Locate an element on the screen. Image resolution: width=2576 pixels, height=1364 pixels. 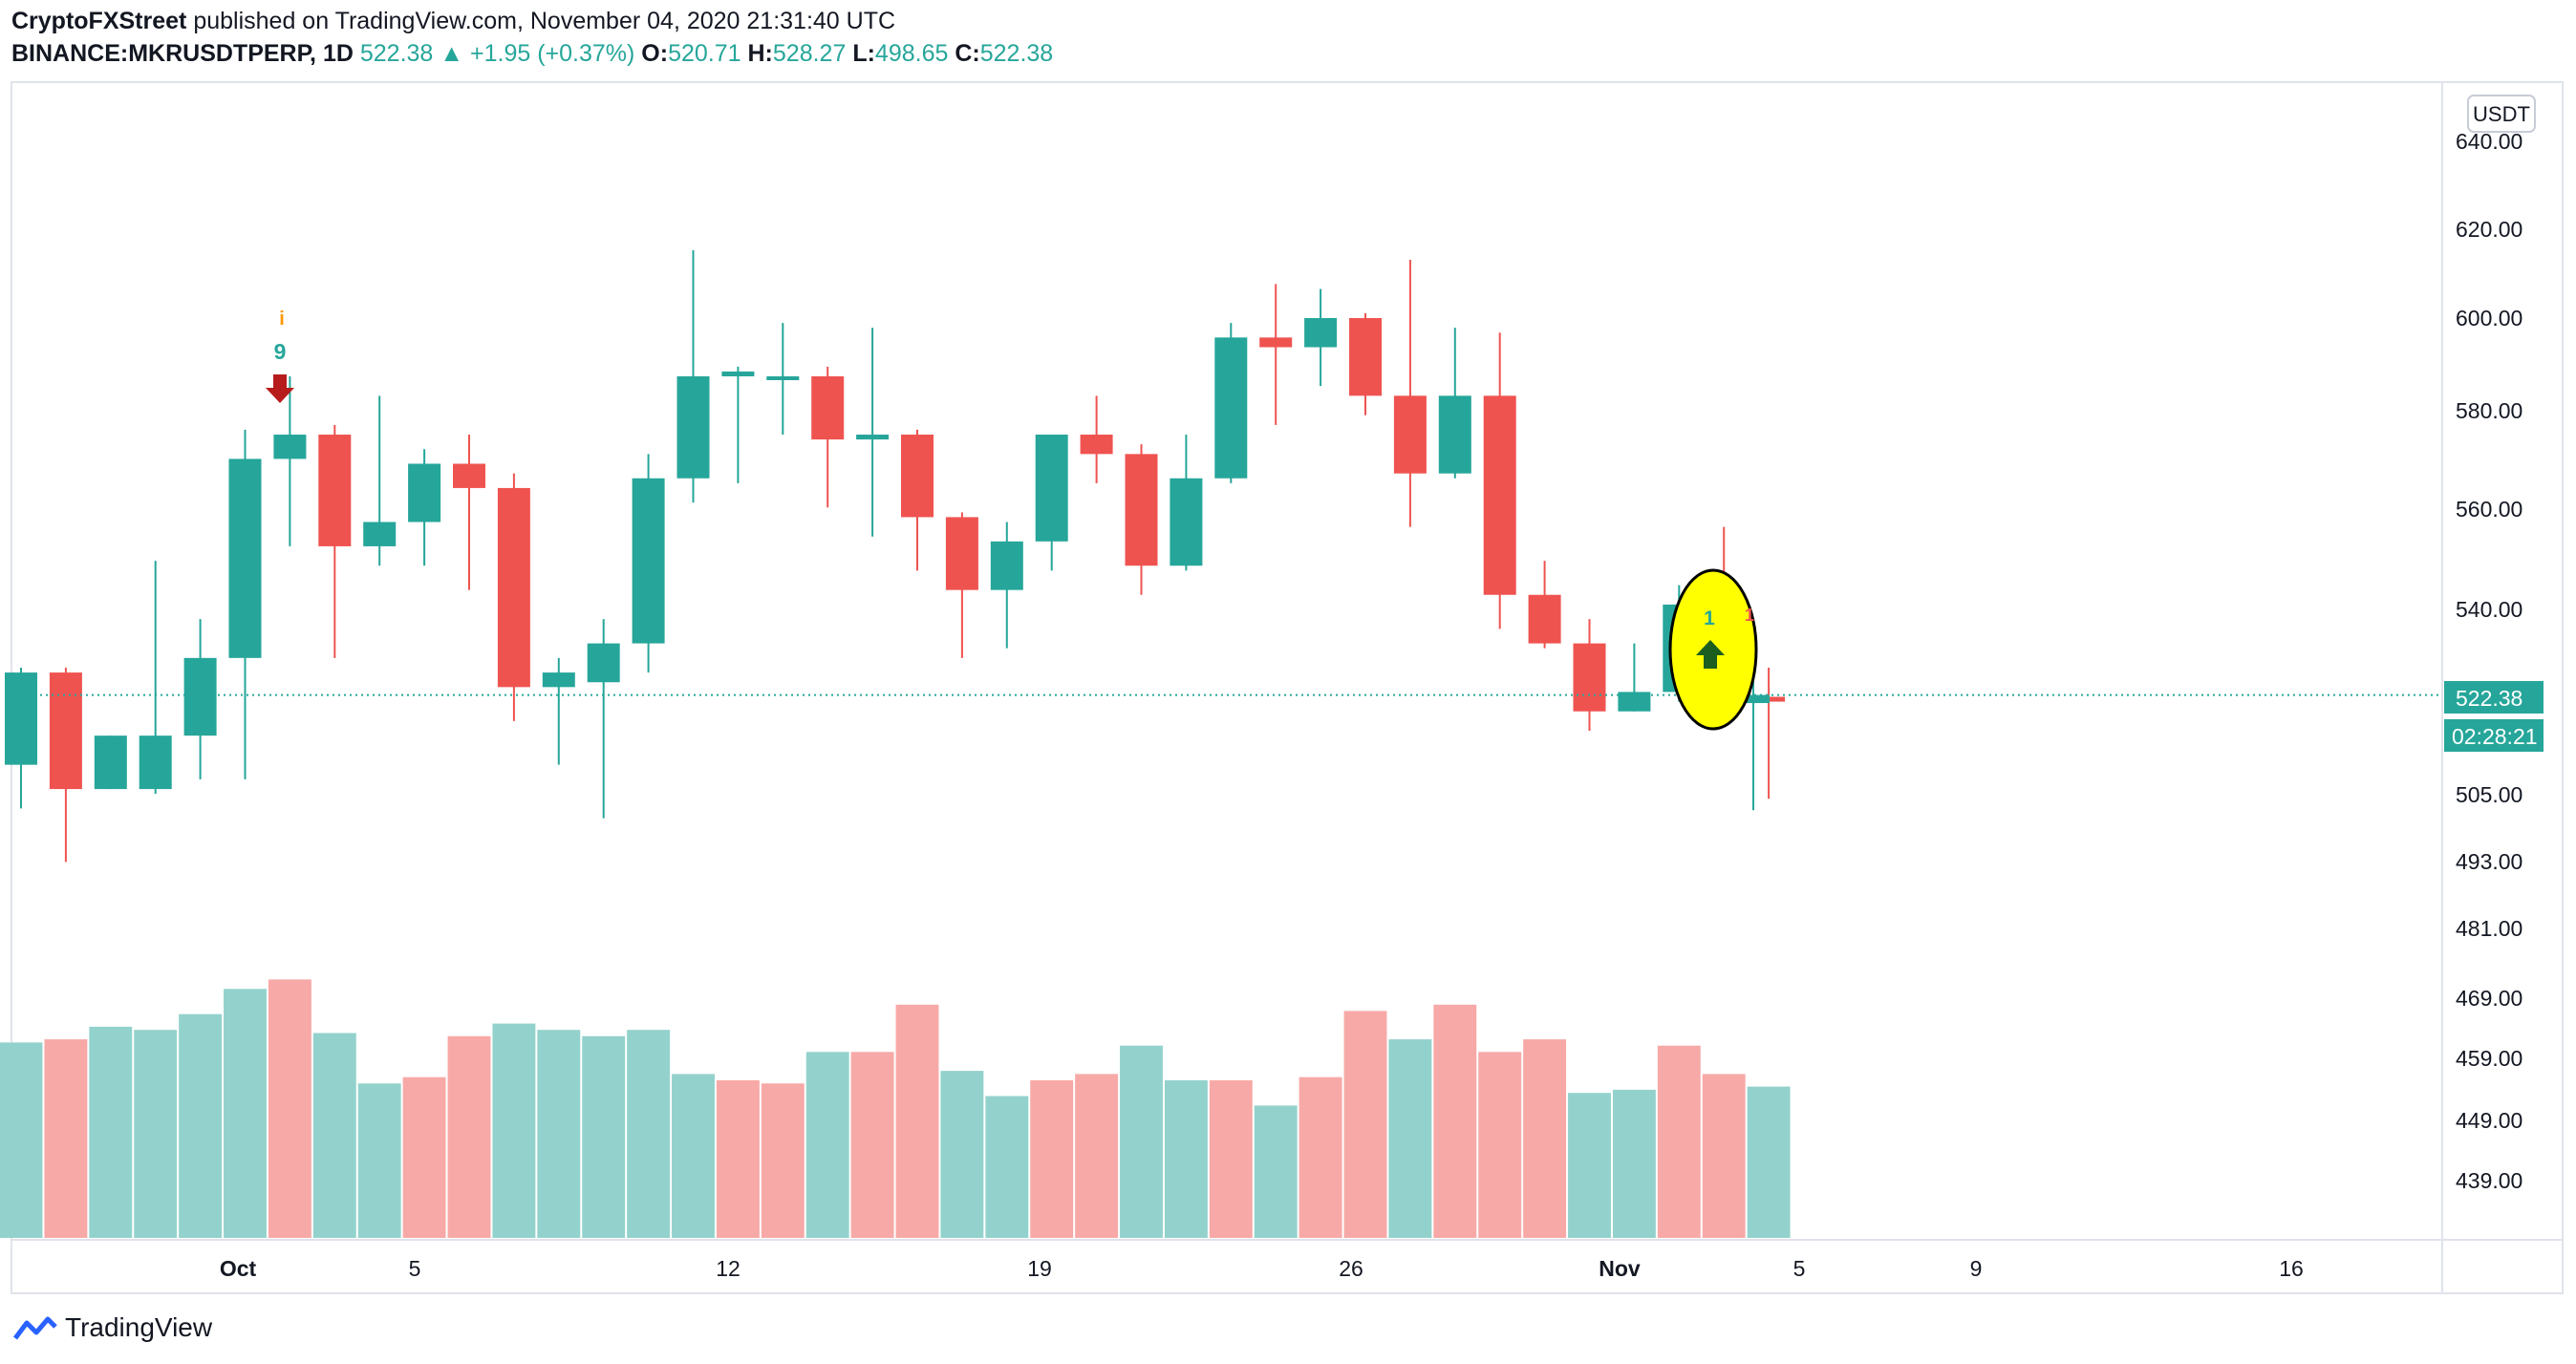
sell-setup-mark: i is located at coordinates (282, 319).